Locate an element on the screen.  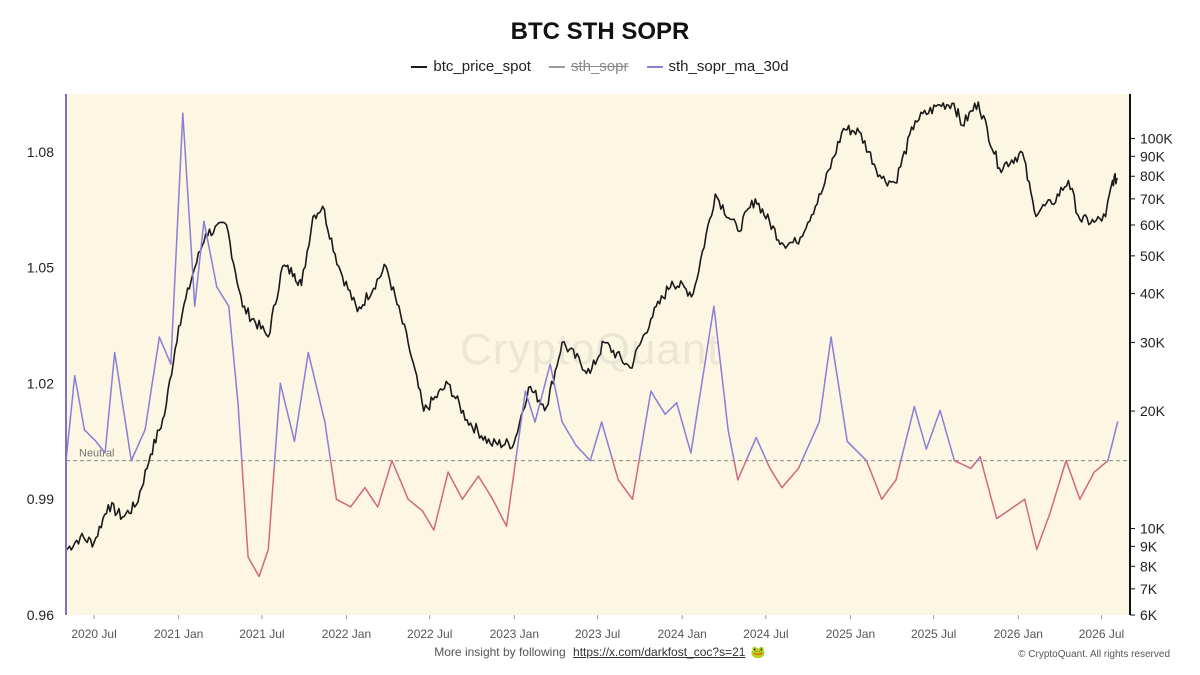
right-tick-label: 9K is located at coordinates (1149, 546).